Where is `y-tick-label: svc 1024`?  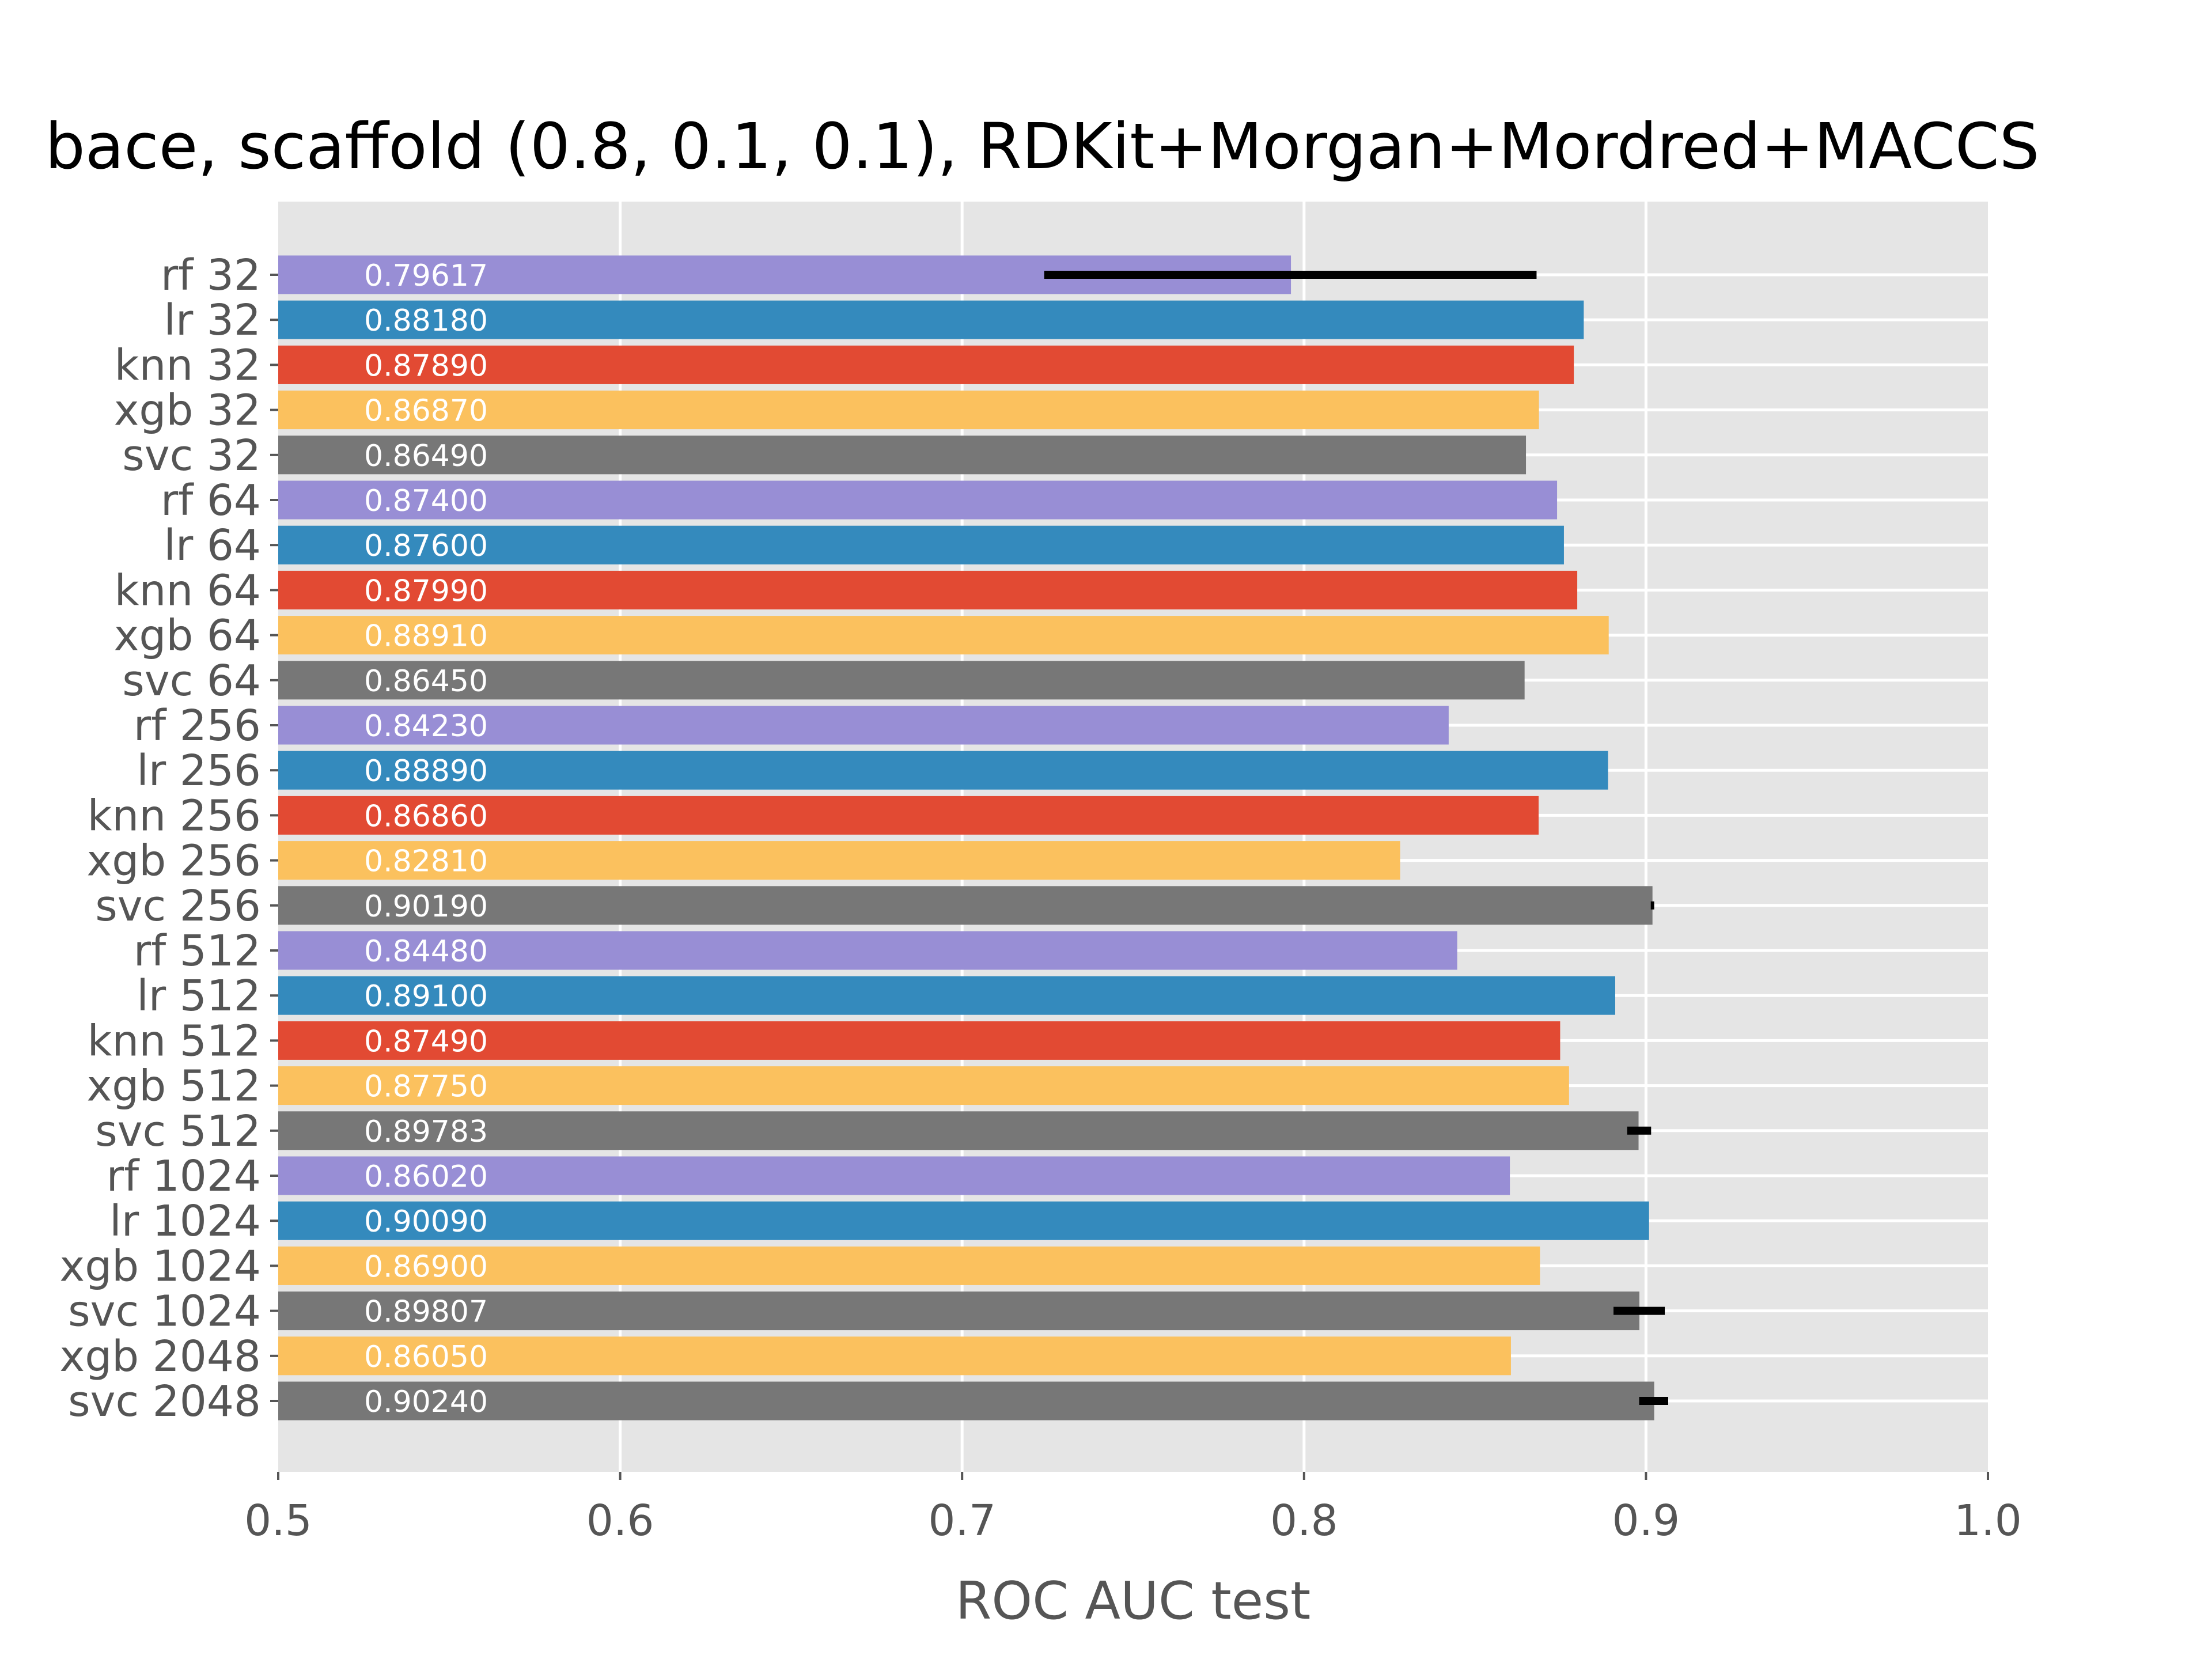
y-tick-label: svc 1024 is located at coordinates (164, 1311).